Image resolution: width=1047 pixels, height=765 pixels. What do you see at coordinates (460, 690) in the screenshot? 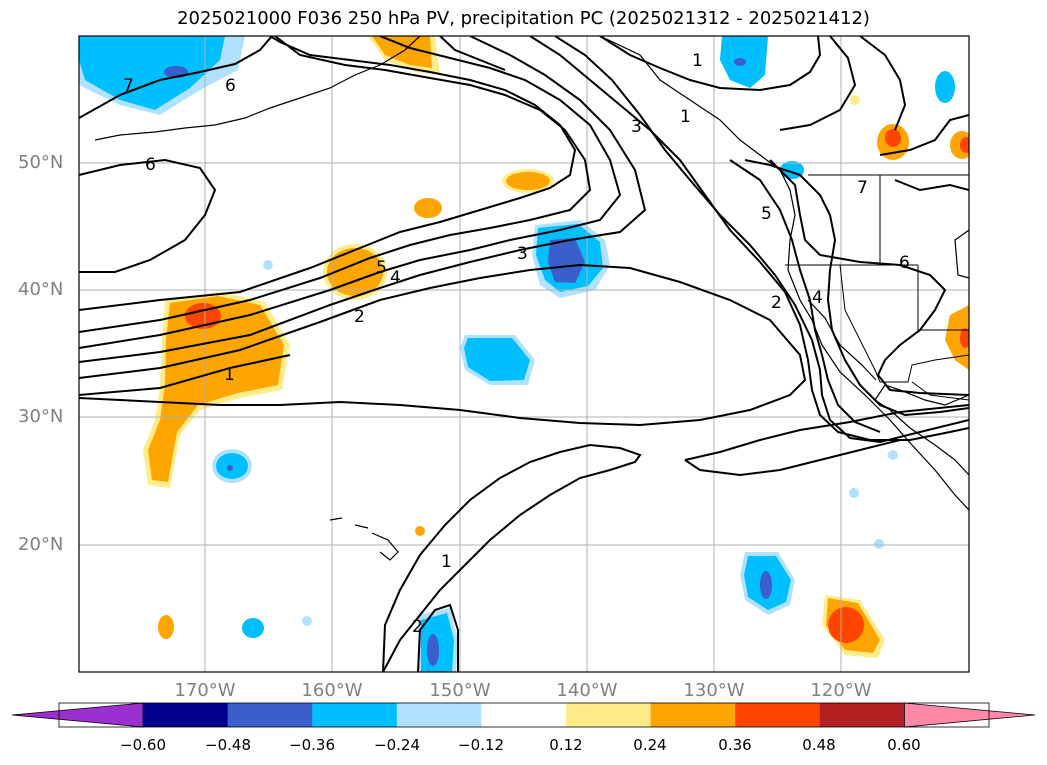
I see `lon-label-150w: 150°W` at bounding box center [460, 690].